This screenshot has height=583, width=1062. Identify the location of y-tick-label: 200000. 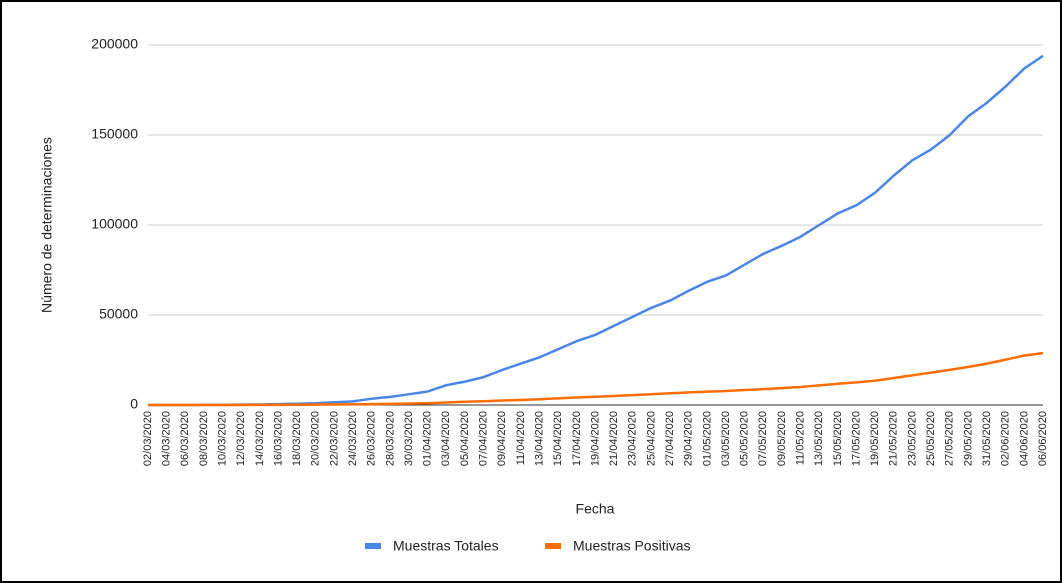
(114, 44).